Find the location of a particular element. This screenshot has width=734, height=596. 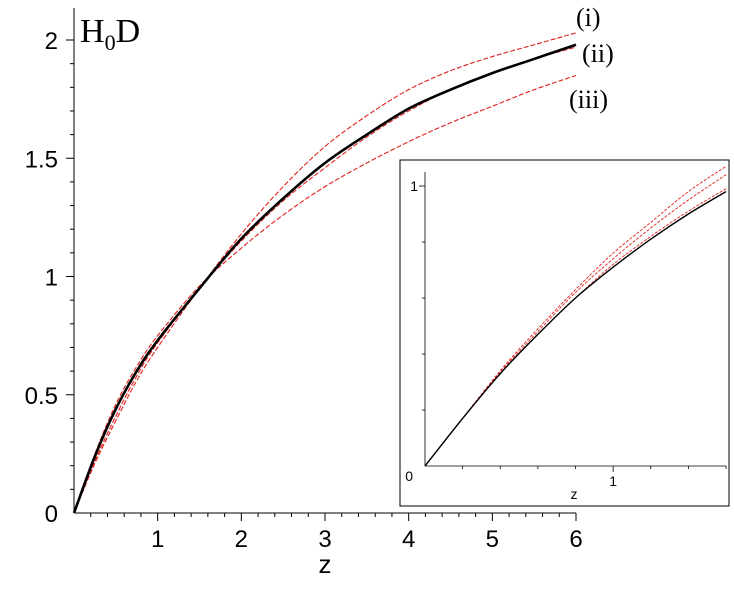

x-tick-label: 5 is located at coordinates (492, 539).